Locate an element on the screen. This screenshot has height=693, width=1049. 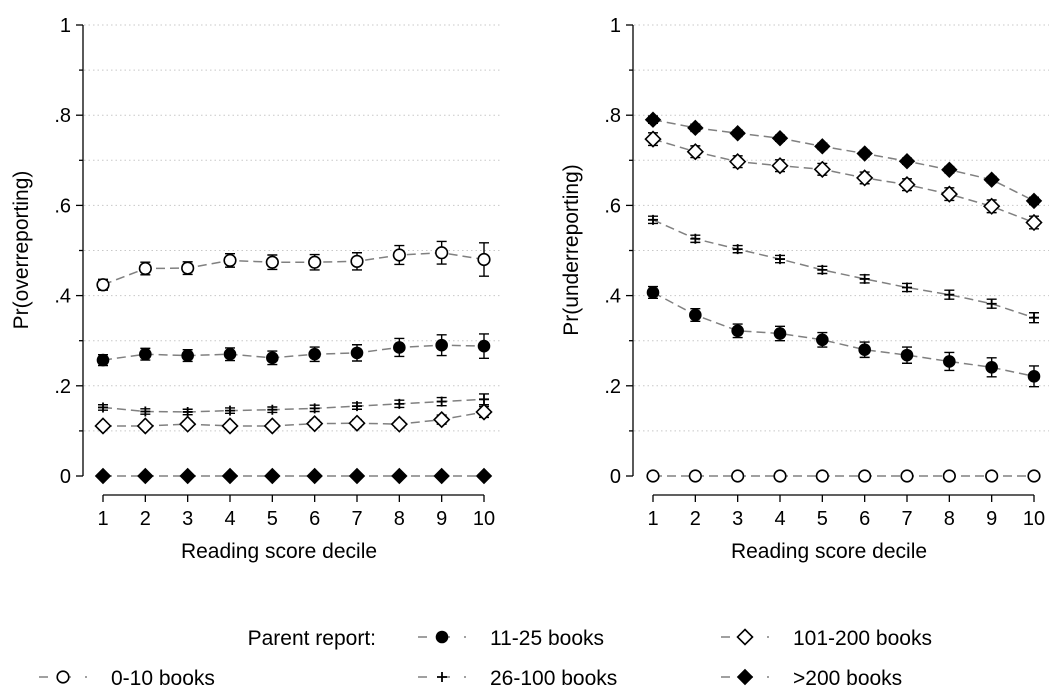
legend-label: 0-10 books is located at coordinates (163, 678).